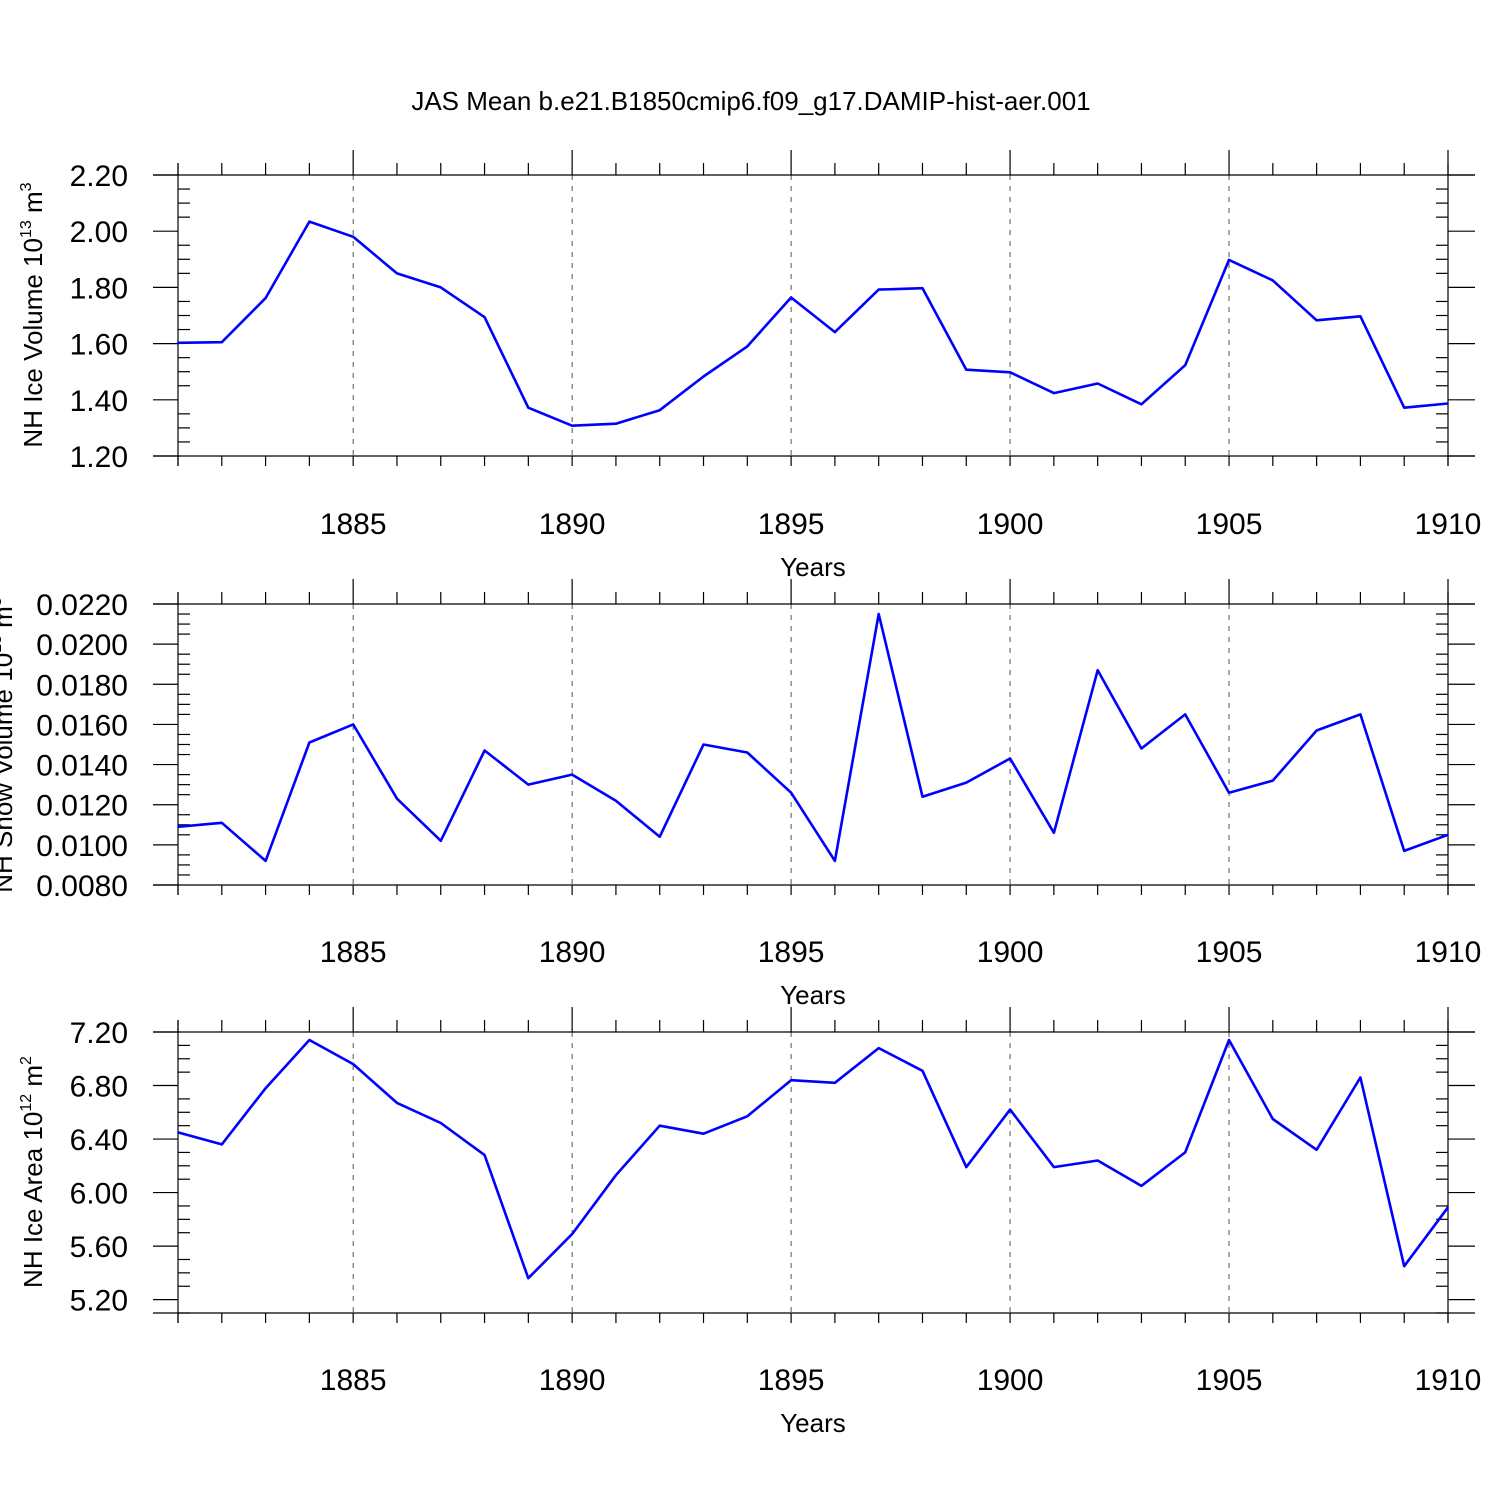 This screenshot has height=1500, width=1500. Describe the element at coordinates (82, 846) in the screenshot. I see `y-tick-label: 0.0100` at that location.